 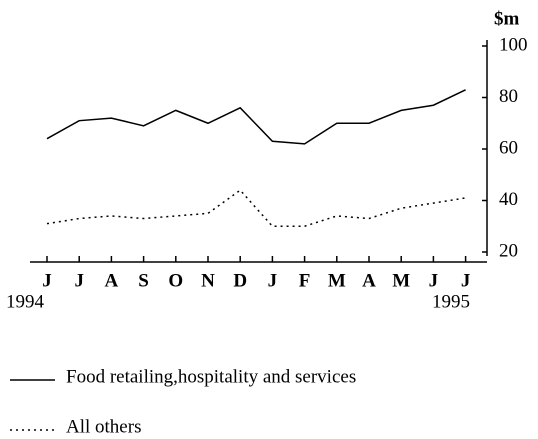 I want to click on y-unit: $m, so click(x=507, y=18).